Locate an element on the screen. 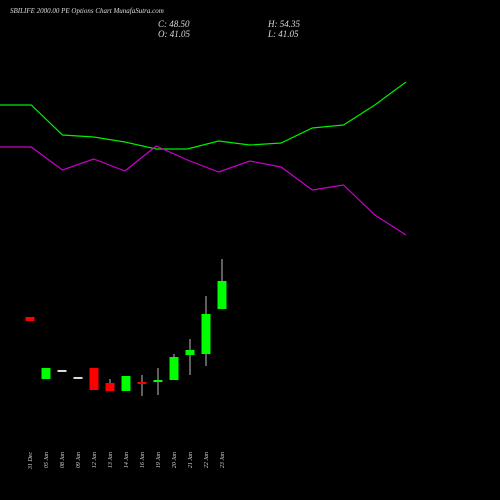 Image resolution: width=500 pixels, height=500 pixels. x-tick-label: 12 Jan is located at coordinates (95, 460).